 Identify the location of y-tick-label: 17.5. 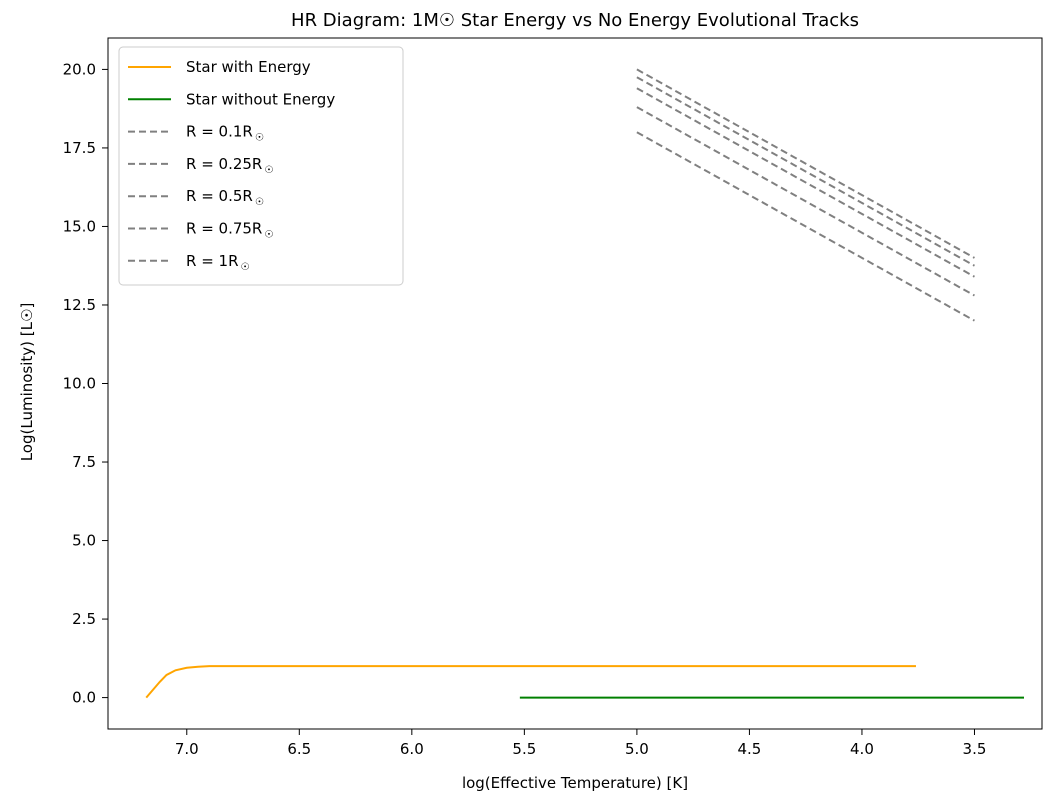
(79, 148).